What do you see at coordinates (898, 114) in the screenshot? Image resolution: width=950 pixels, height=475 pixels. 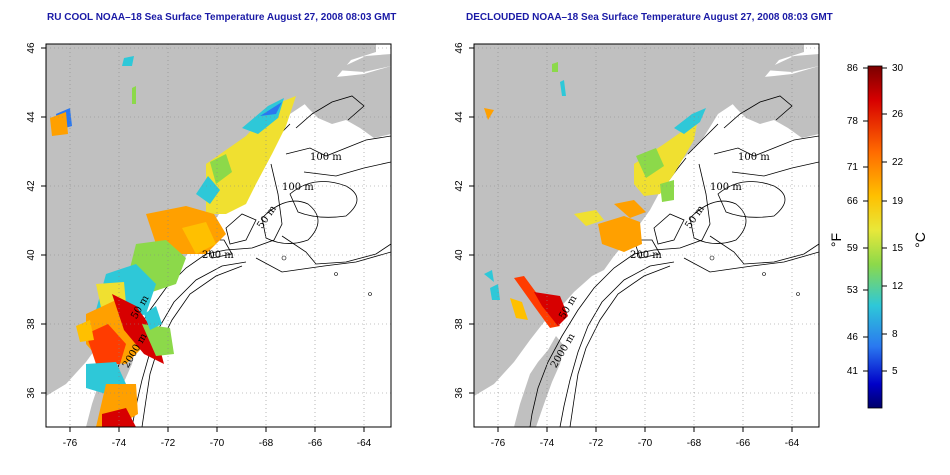 I see `celsius-tick: 26` at bounding box center [898, 114].